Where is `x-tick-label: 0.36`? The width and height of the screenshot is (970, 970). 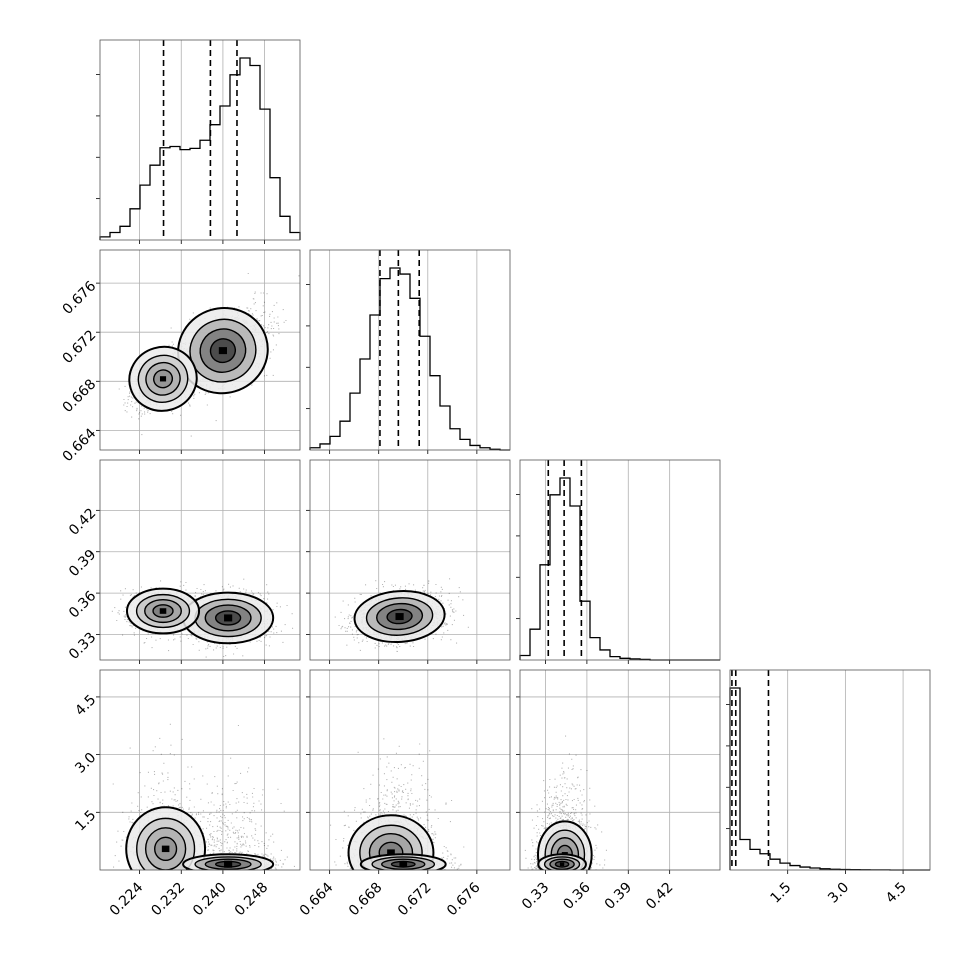
x-tick-label: 0.36 is located at coordinates (576, 895).